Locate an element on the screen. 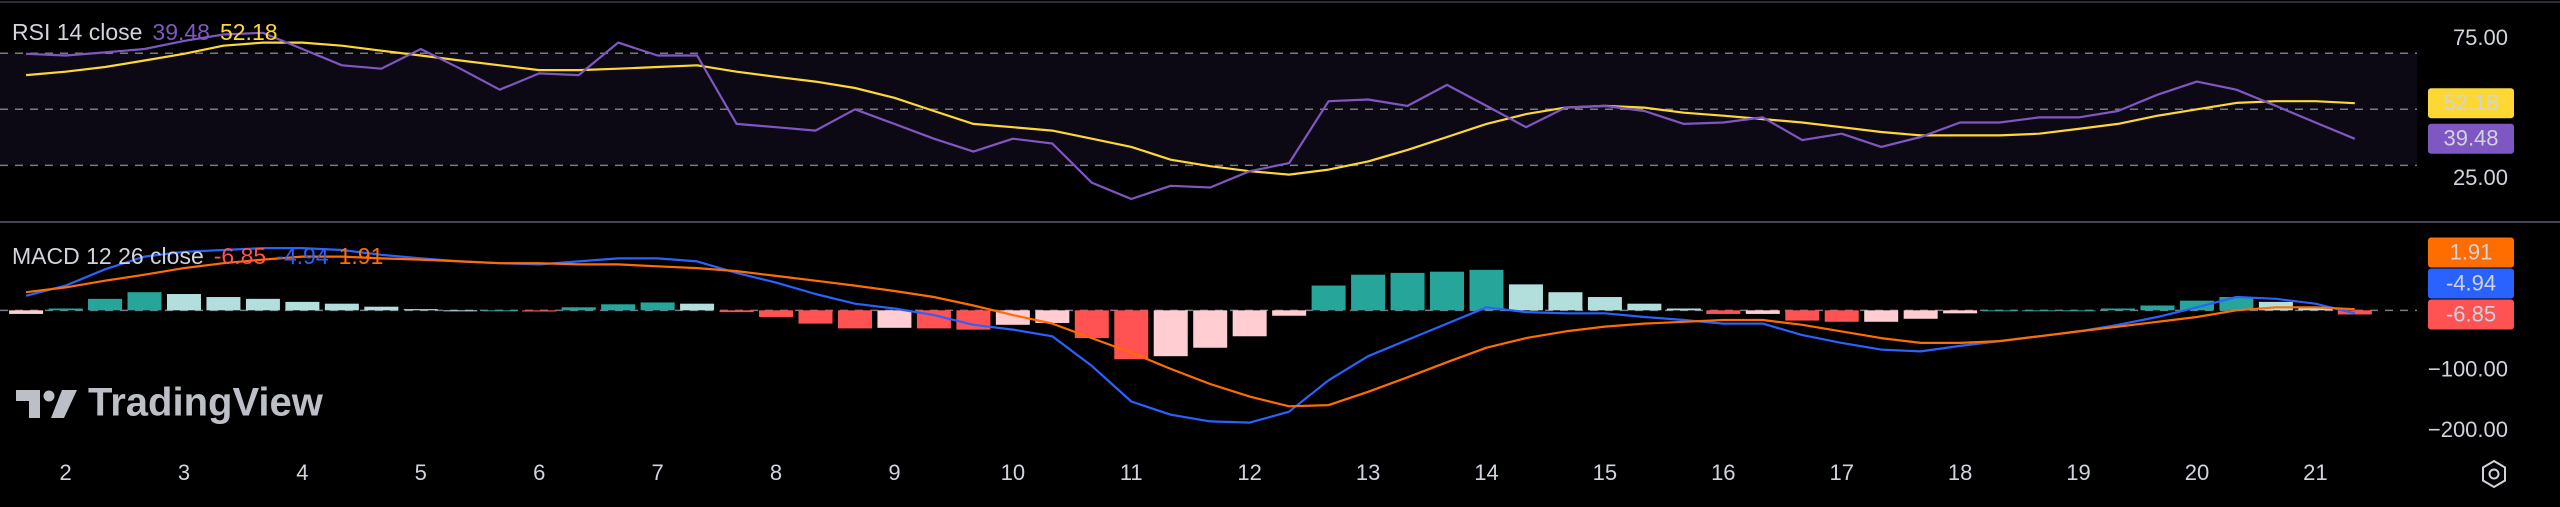 This screenshot has height=507, width=2560. x-tick-label: 18 is located at coordinates (1960, 472).